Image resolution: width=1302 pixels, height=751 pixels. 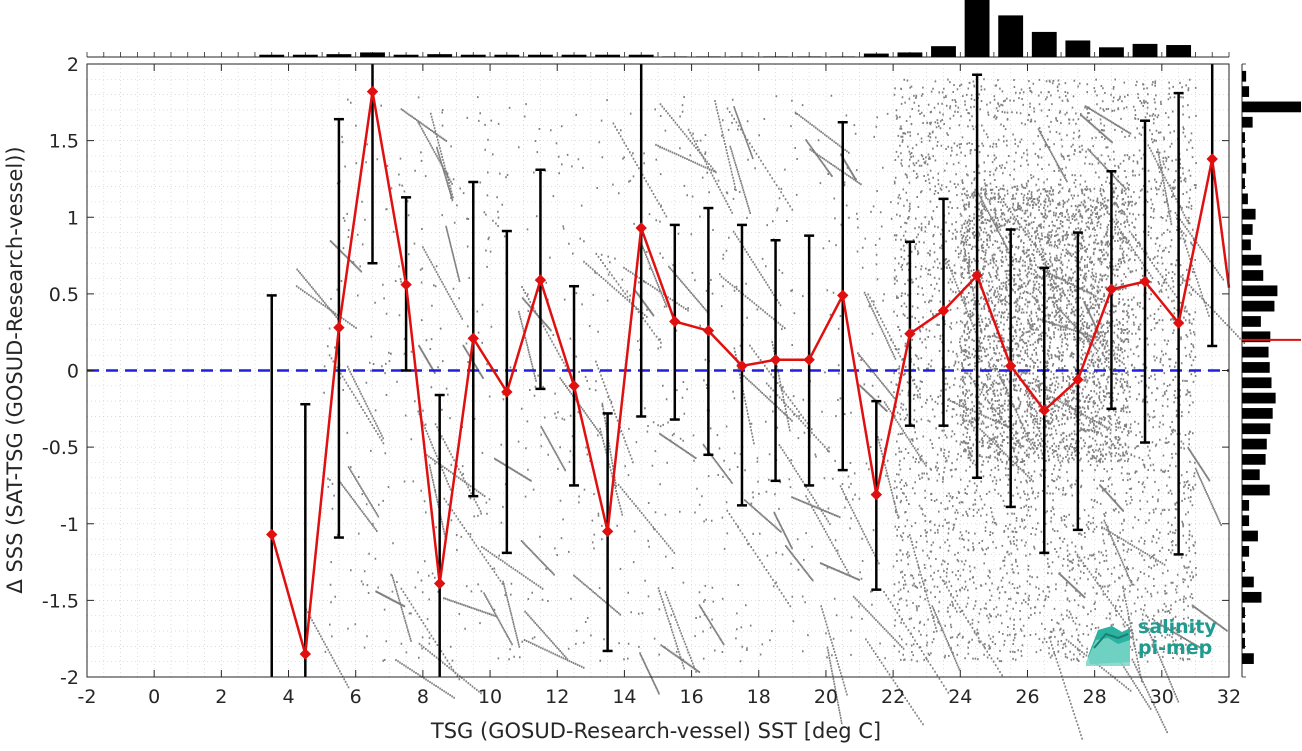 What do you see at coordinates (69, 525) in the screenshot?
I see `y-tick-label: -1` at bounding box center [69, 525].